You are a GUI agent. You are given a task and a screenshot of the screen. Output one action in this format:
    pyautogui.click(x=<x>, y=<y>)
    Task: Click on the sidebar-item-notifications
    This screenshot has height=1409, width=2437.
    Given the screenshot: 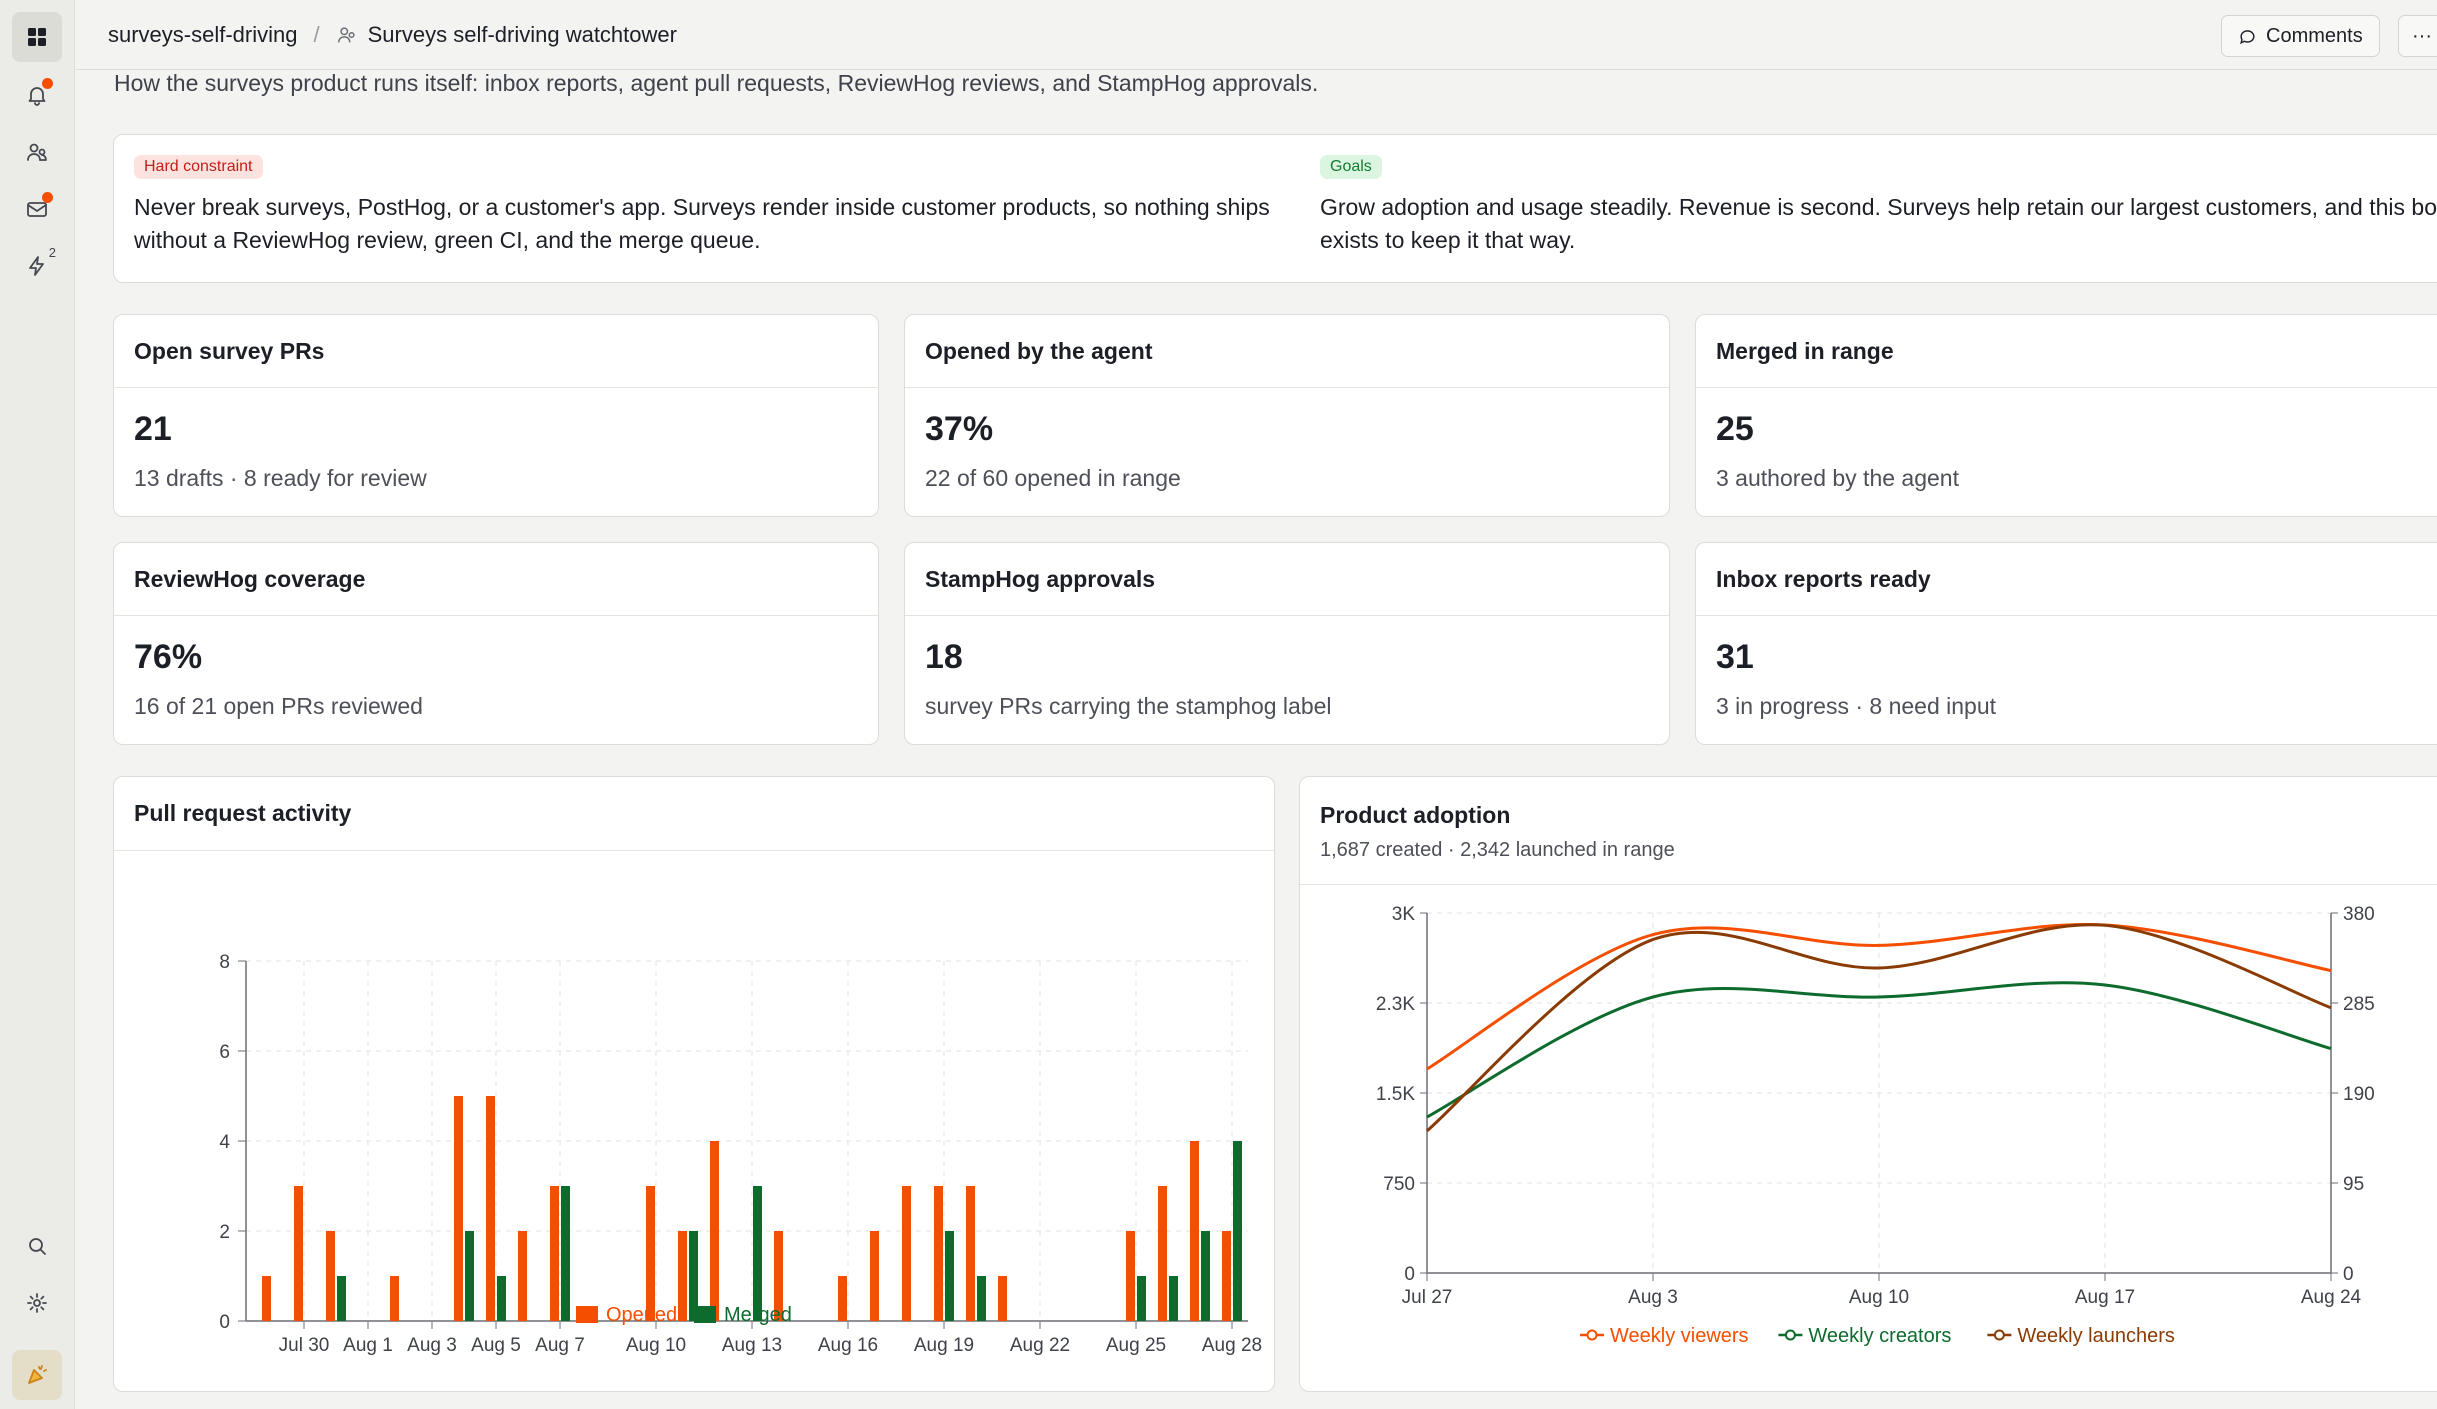 What is the action you would take?
    pyautogui.click(x=37, y=95)
    